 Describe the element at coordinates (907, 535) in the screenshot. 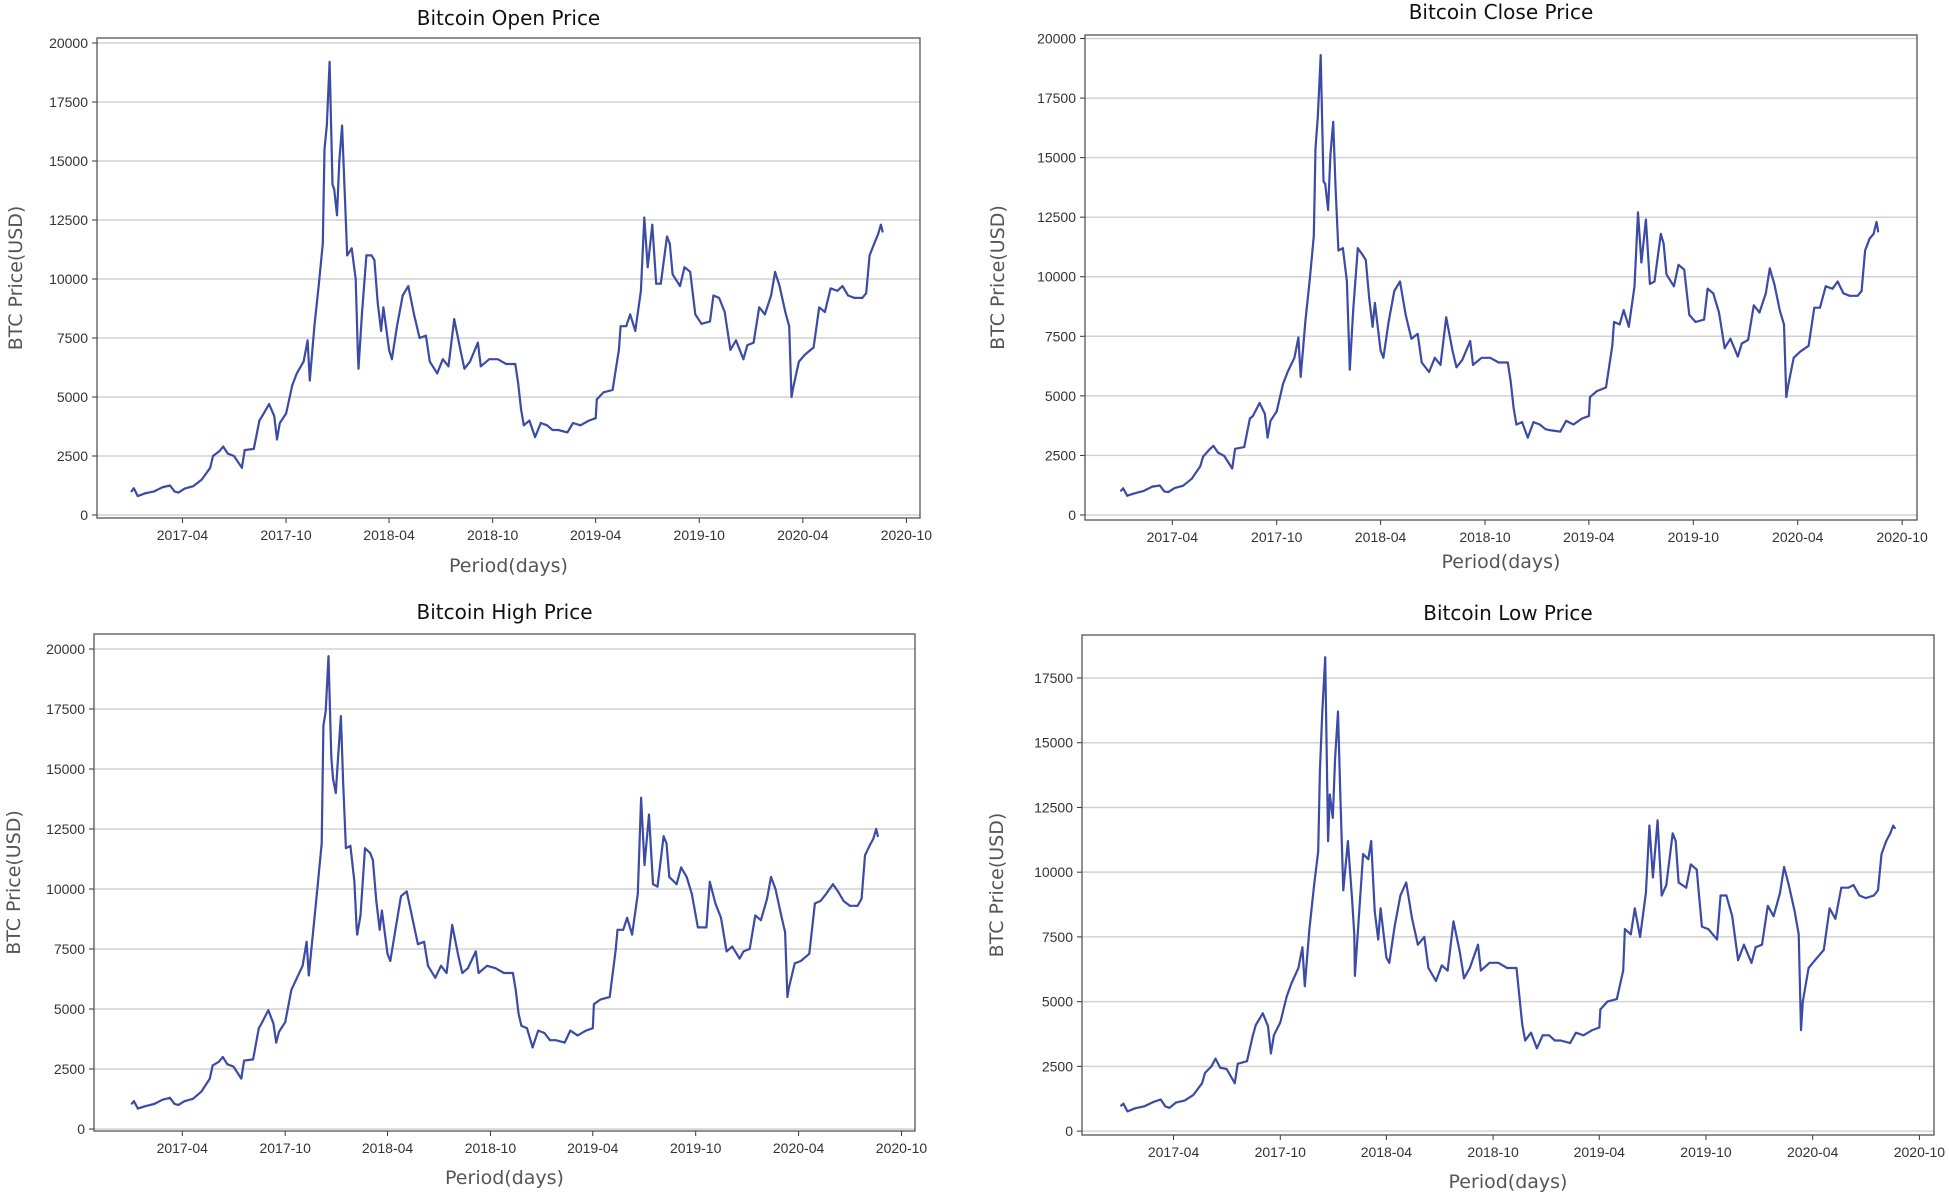

I see `x-tick-label: 2020-10` at that location.